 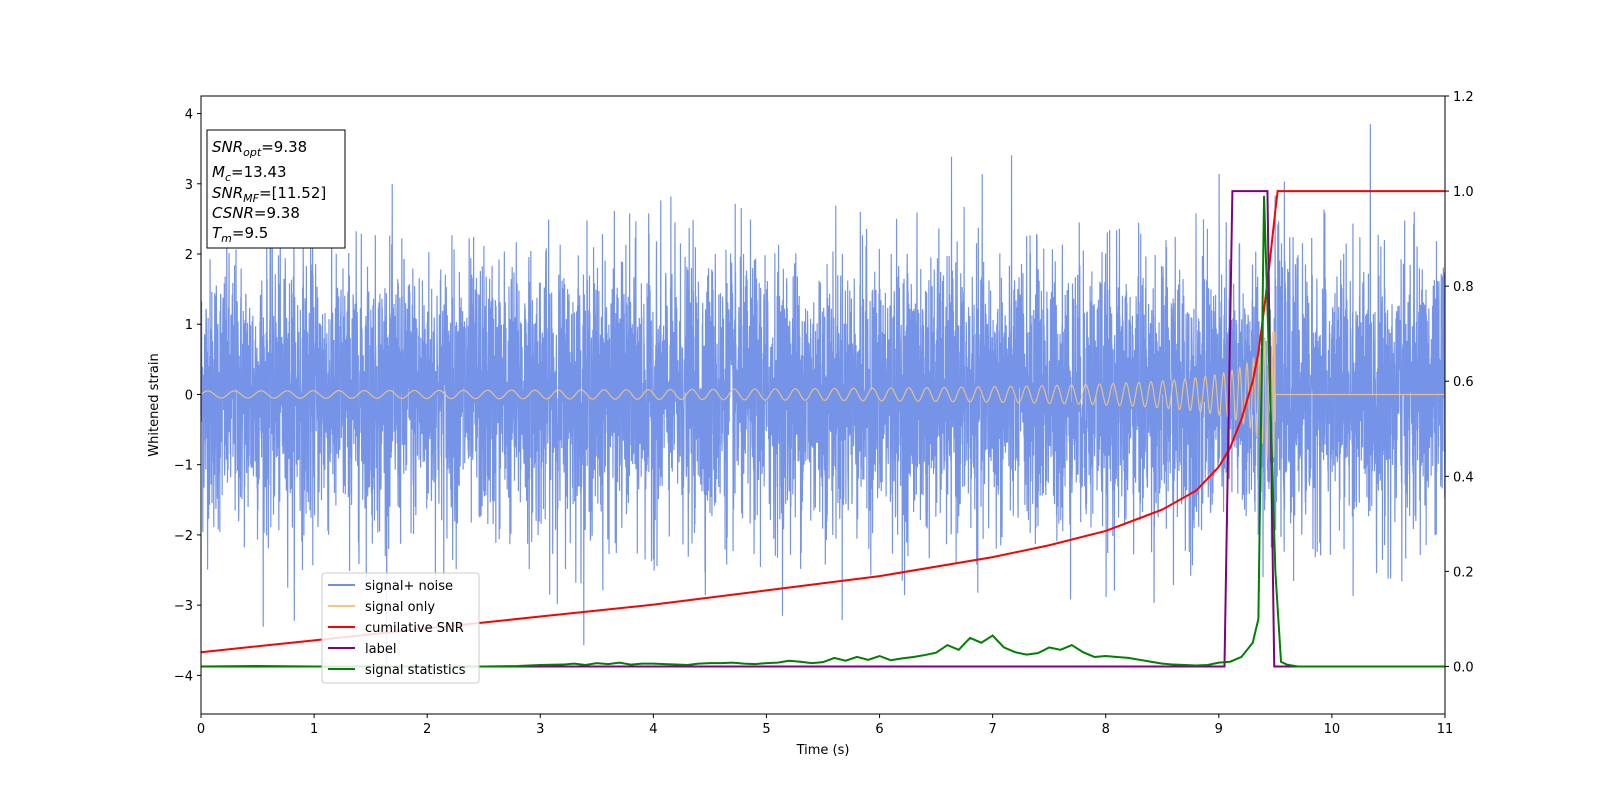 What do you see at coordinates (766, 729) in the screenshot?
I see `x-tick-label: 5` at bounding box center [766, 729].